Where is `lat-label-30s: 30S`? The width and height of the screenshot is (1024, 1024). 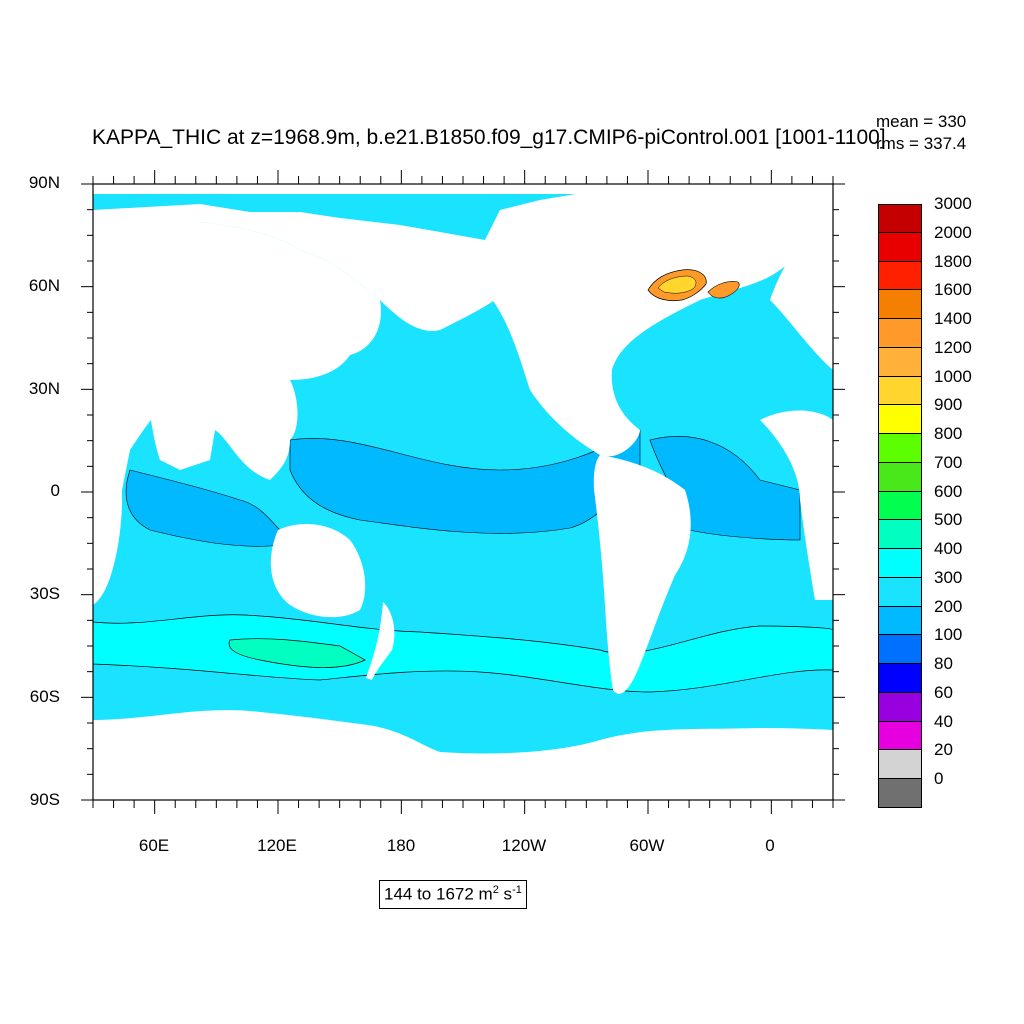 lat-label-30s: 30S is located at coordinates (44, 593).